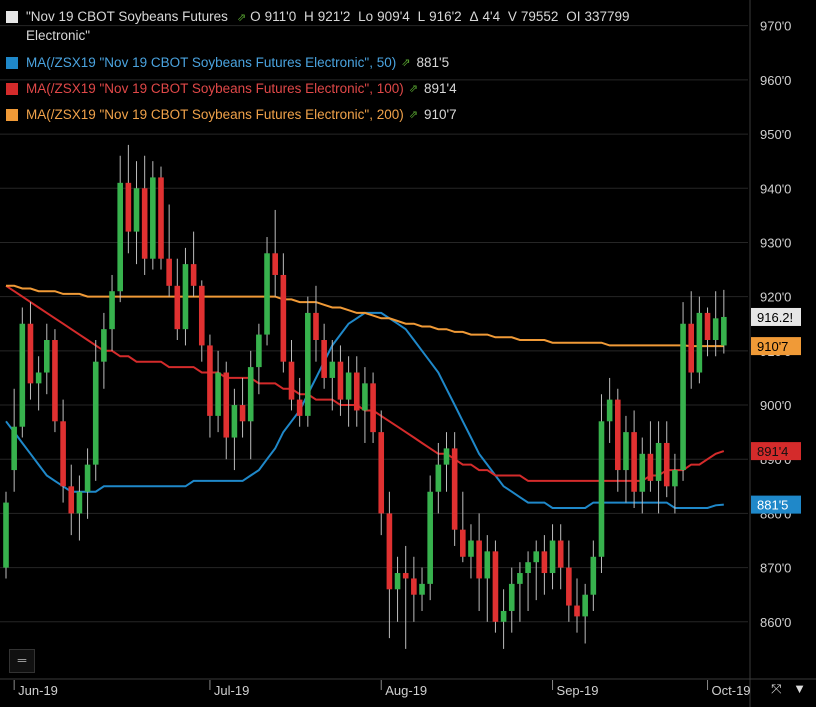  Describe the element at coordinates (12, 89) in the screenshot. I see `ma100-swatch` at that location.